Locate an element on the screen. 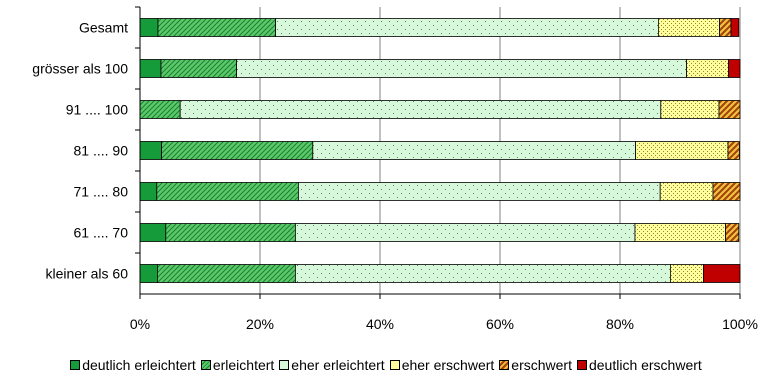 Image resolution: width=777 pixels, height=377 pixels. legend-label: eher erschwert is located at coordinates (448, 365).